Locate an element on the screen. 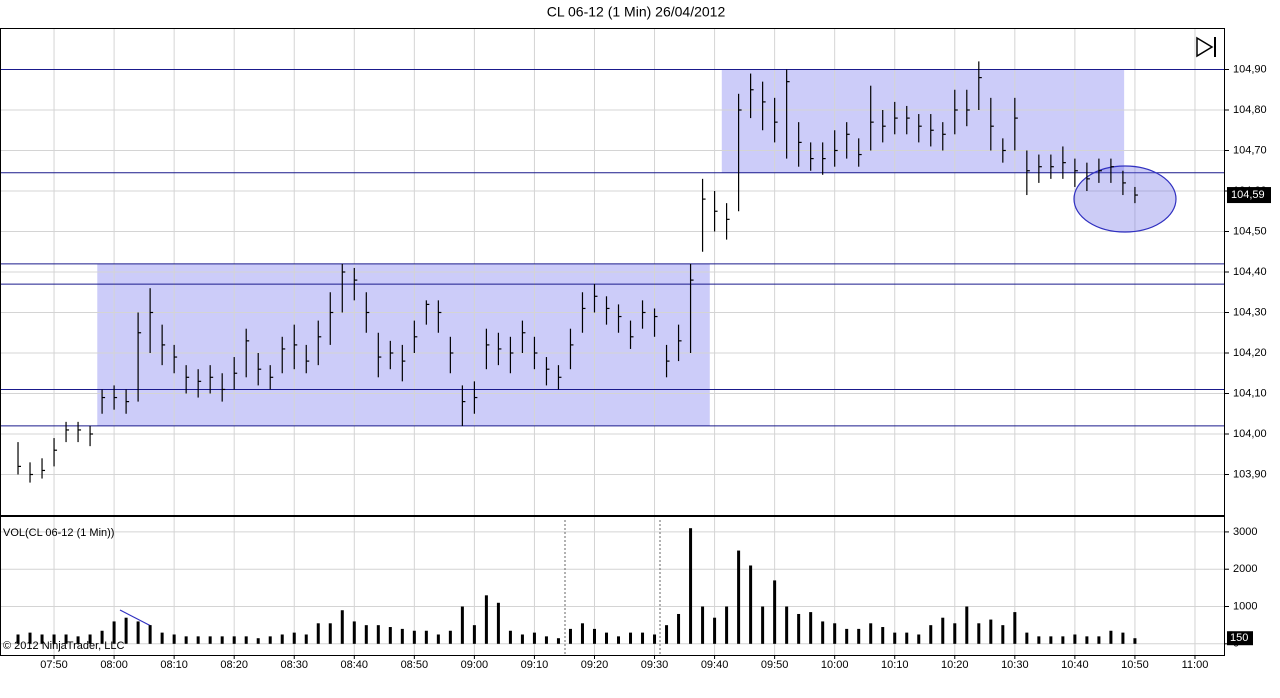 Image resolution: width=1280 pixels, height=698 pixels. x-tick-label: 10:40 is located at coordinates (1075, 665).